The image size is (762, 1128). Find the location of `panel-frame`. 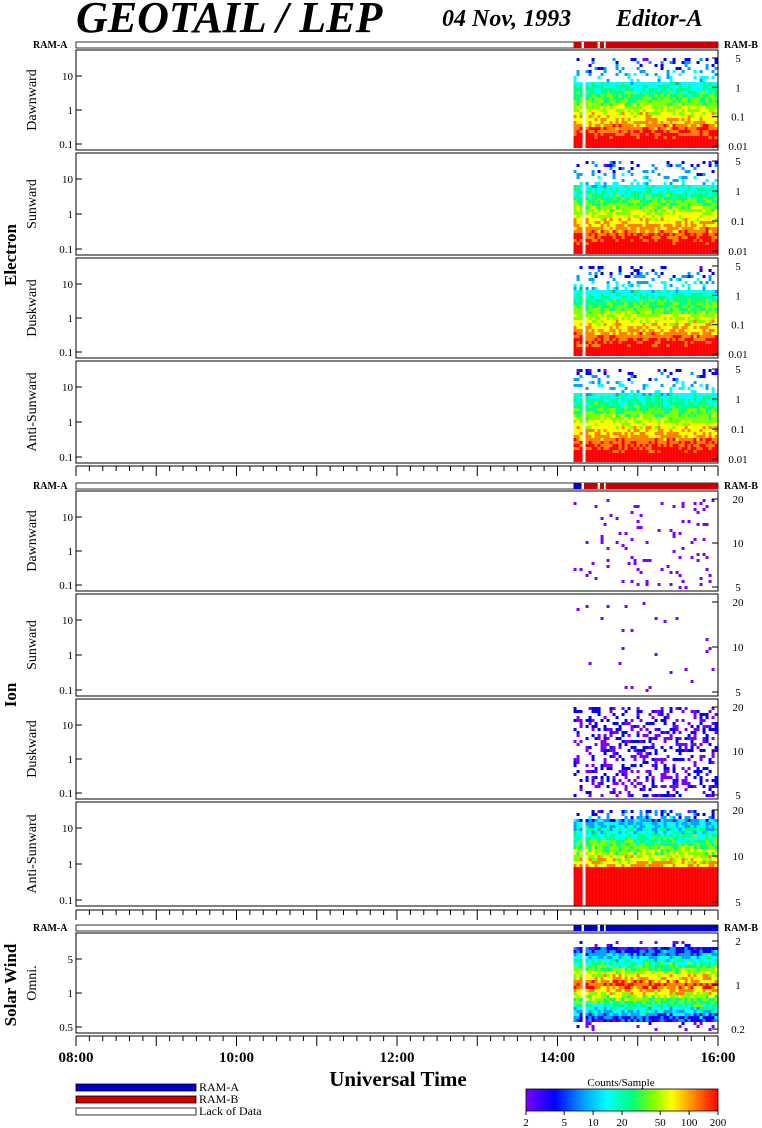

panel-frame is located at coordinates (397, 308).